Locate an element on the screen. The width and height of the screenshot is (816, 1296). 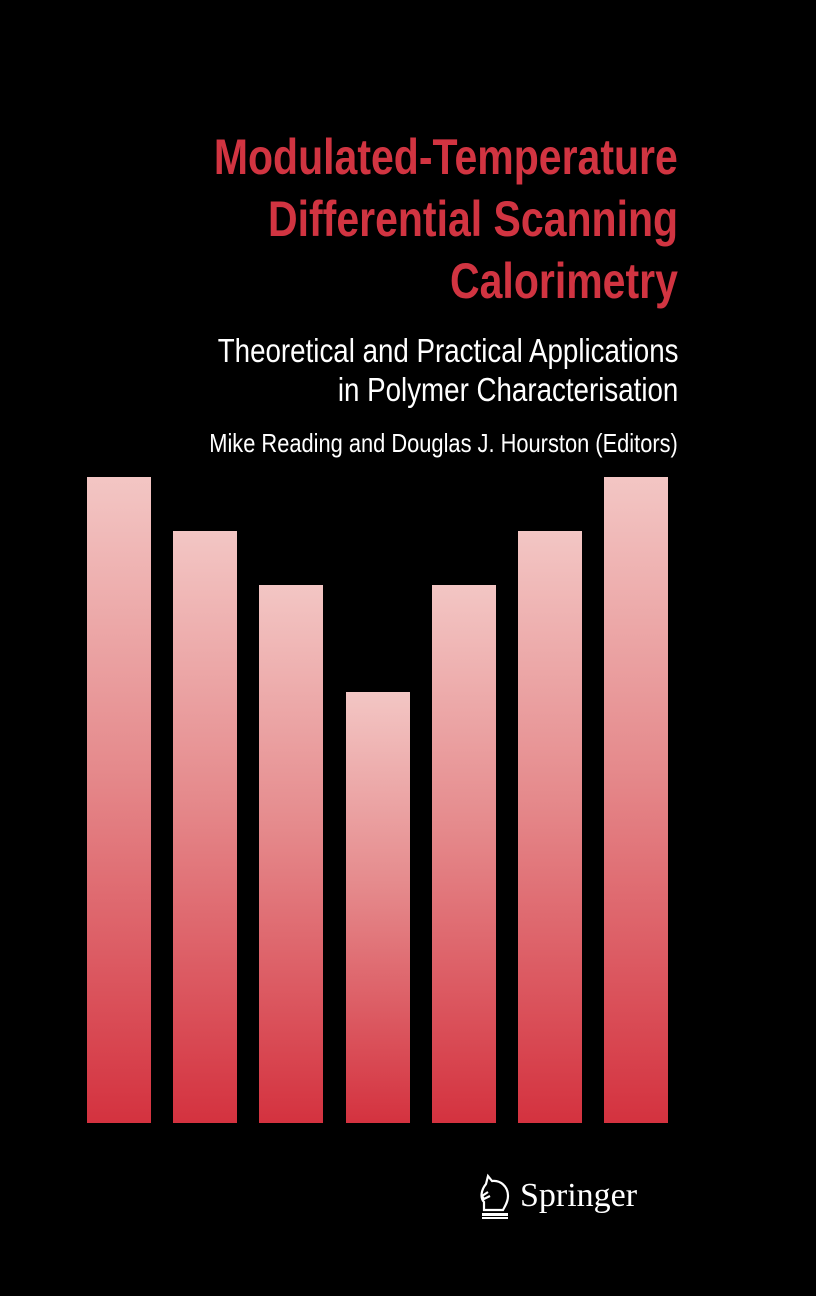
knight-horse-icon is located at coordinates (495, 1196).